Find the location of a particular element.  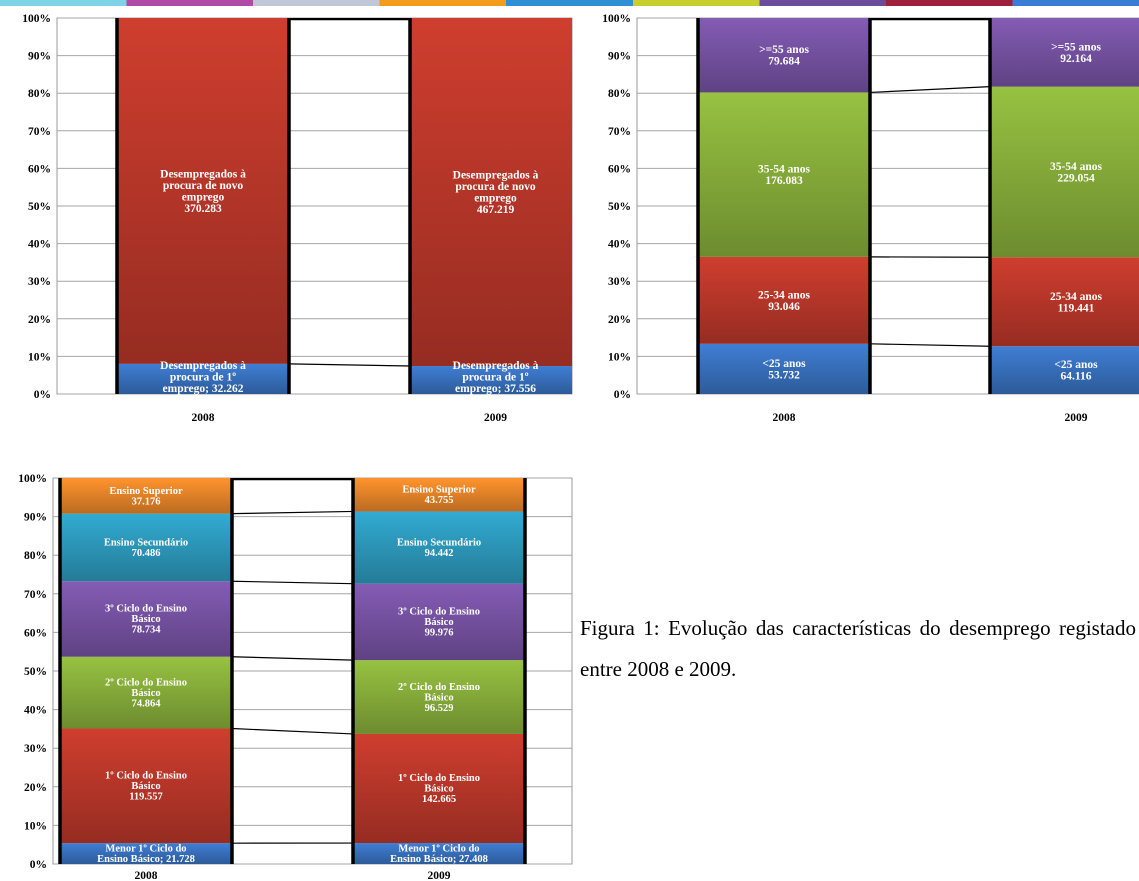

segment-data-label: 2º Ciclo do Ensino Básico 74.864 is located at coordinates (146, 693).